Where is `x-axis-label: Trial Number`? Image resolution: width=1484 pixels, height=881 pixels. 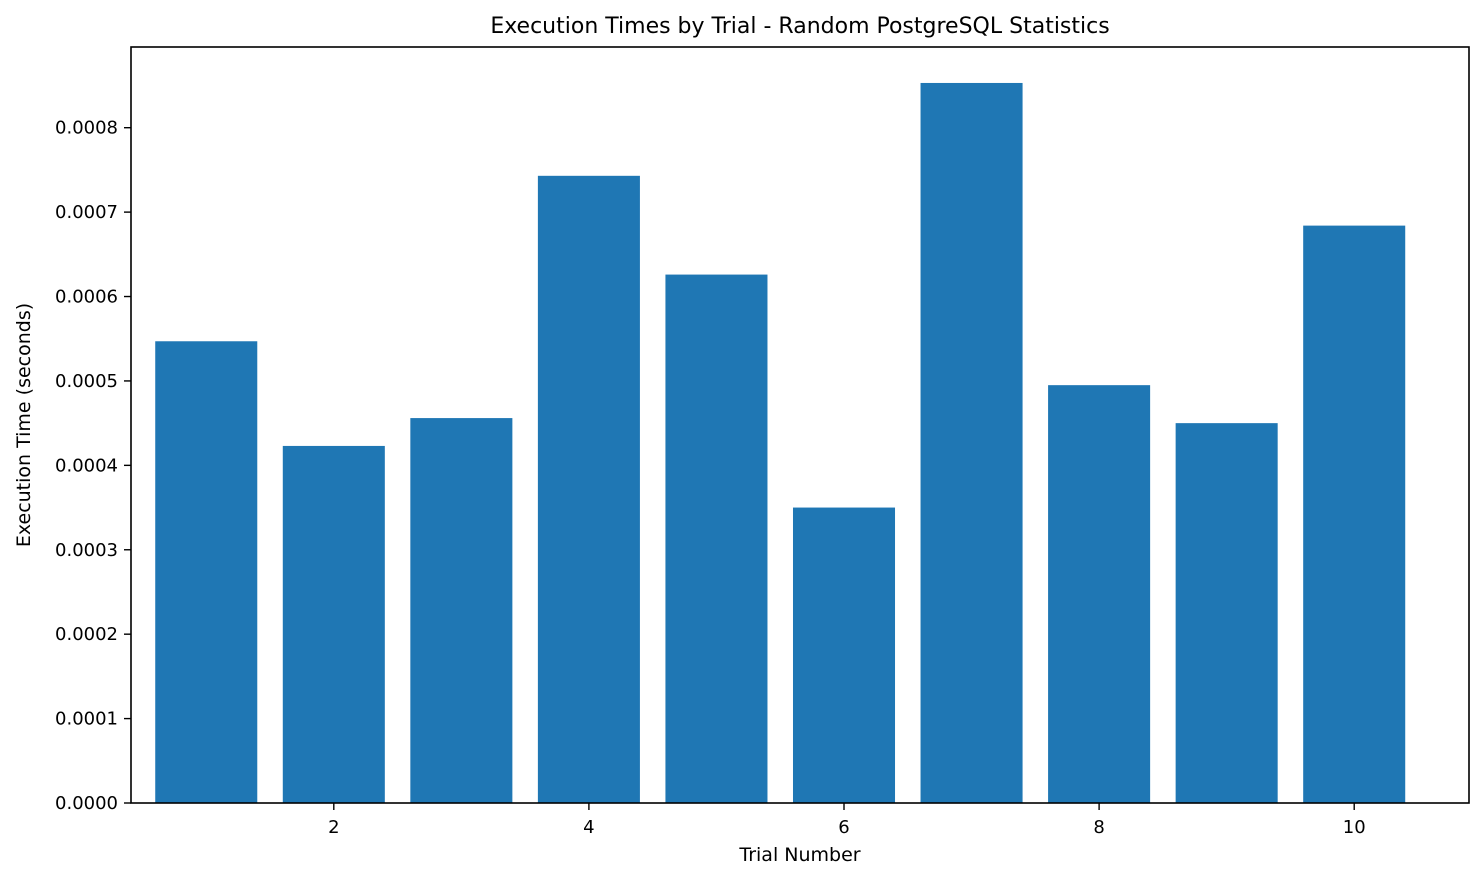
x-axis-label: Trial Number is located at coordinates (799, 855).